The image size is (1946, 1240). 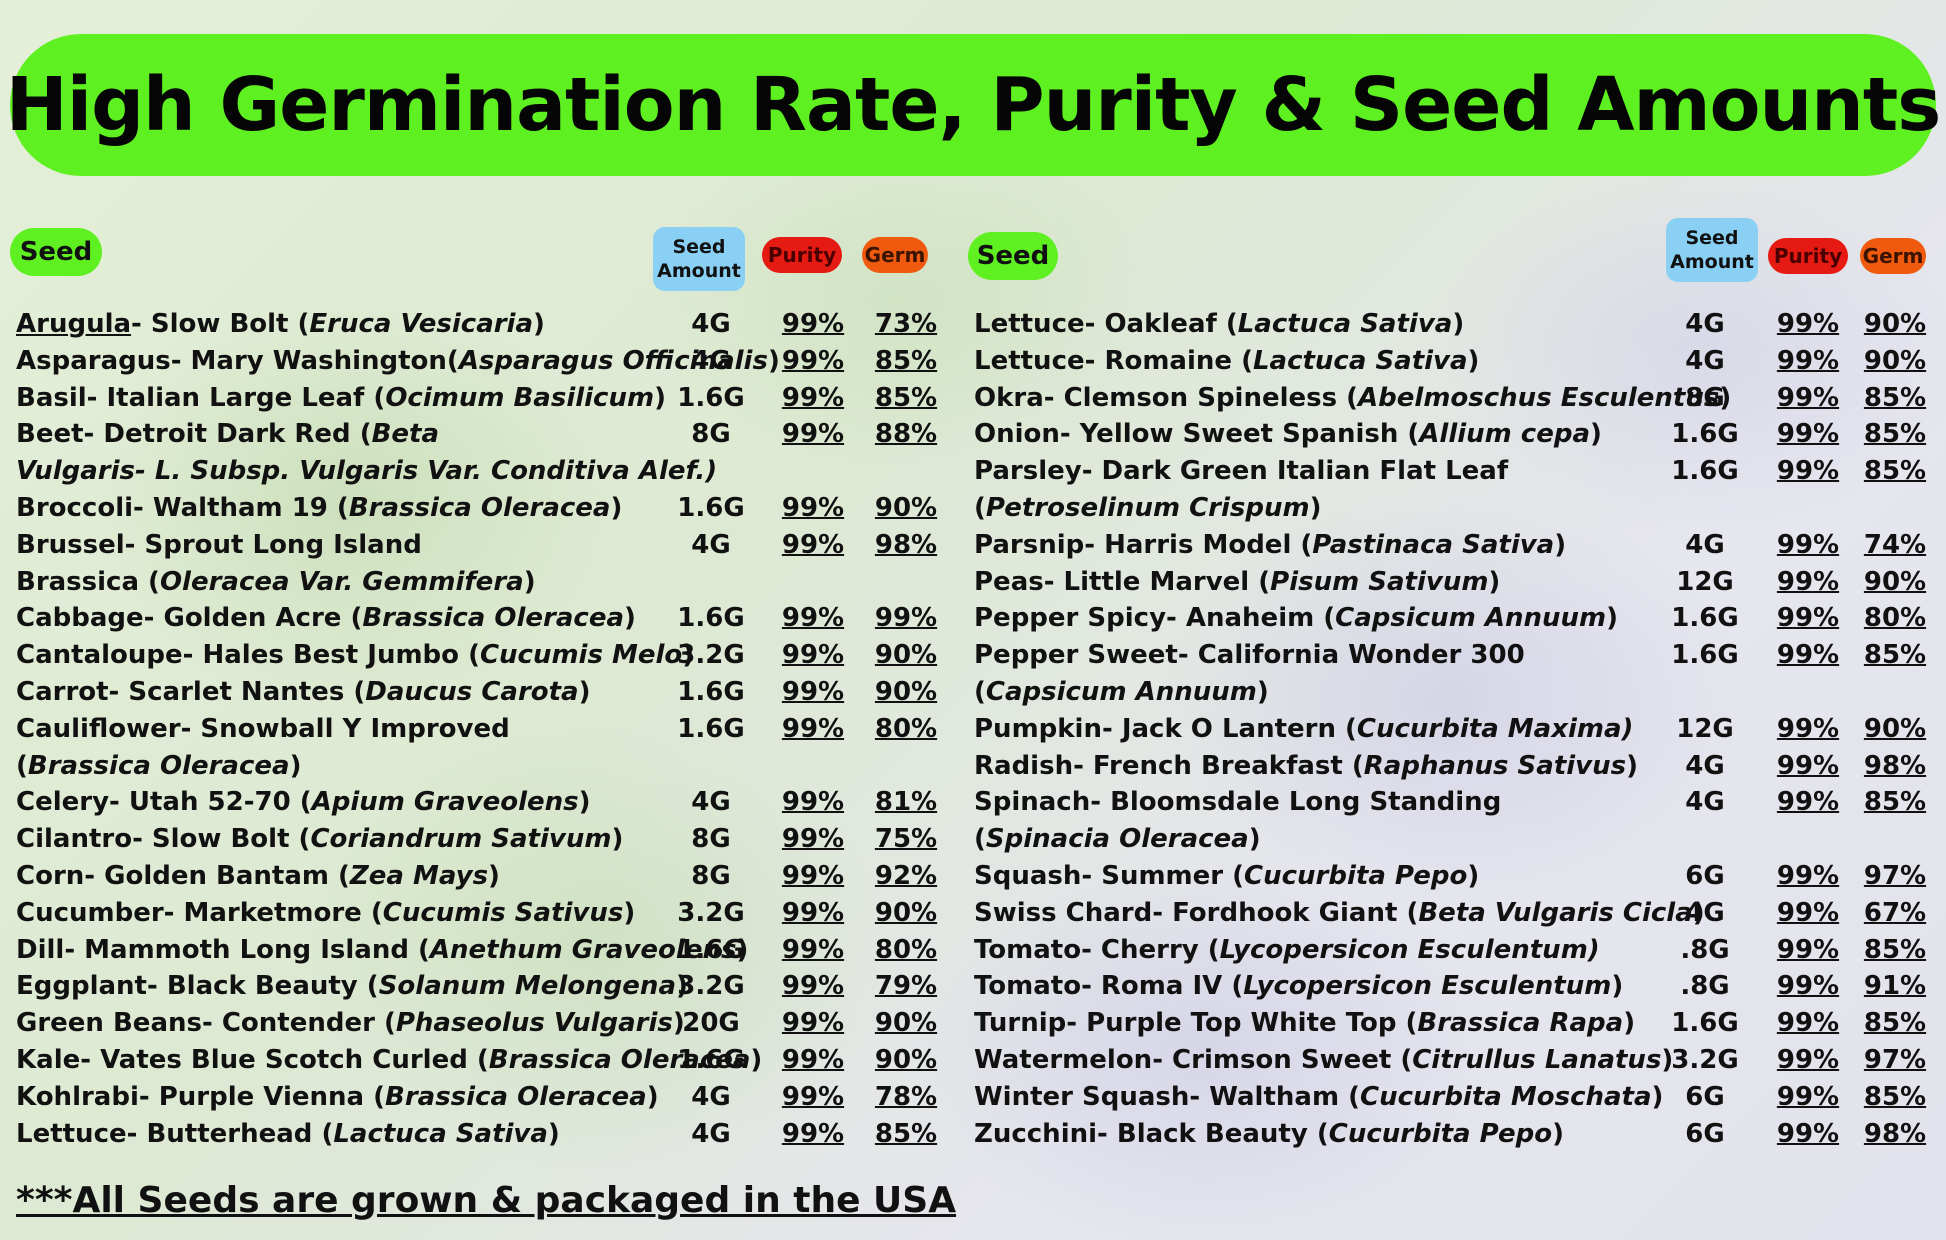 I want to click on seed-scientific-name: Eruca Vesicaria, so click(x=421, y=324).